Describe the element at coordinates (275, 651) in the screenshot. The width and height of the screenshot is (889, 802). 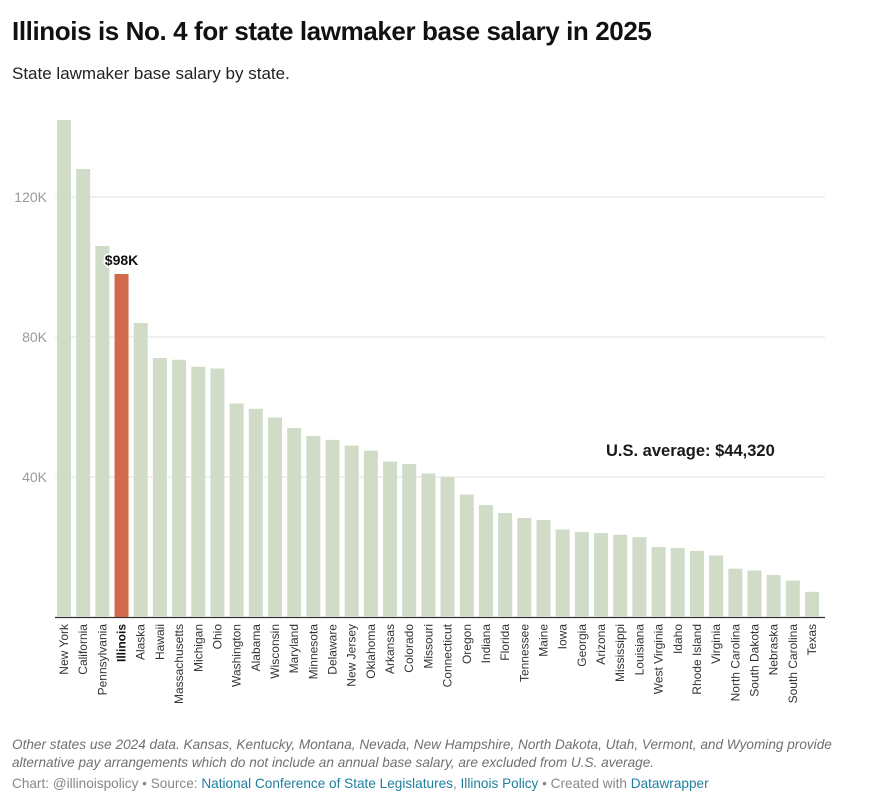
I see `x-tick-label: Wisconsin` at that location.